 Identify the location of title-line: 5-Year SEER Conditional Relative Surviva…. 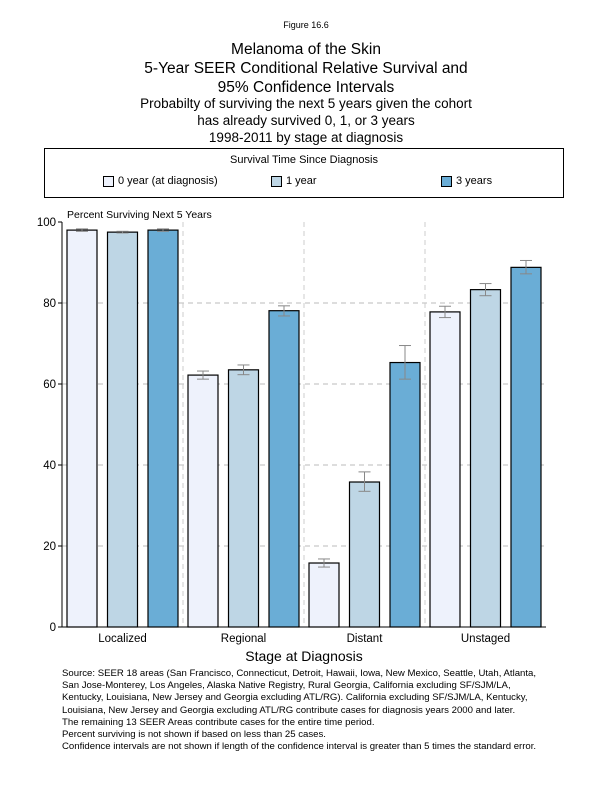
(306, 68).